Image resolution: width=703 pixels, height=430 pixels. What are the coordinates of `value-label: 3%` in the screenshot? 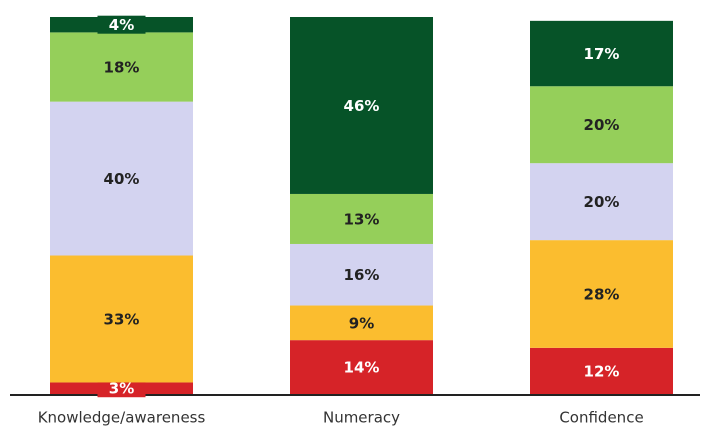 It's located at (121, 389).